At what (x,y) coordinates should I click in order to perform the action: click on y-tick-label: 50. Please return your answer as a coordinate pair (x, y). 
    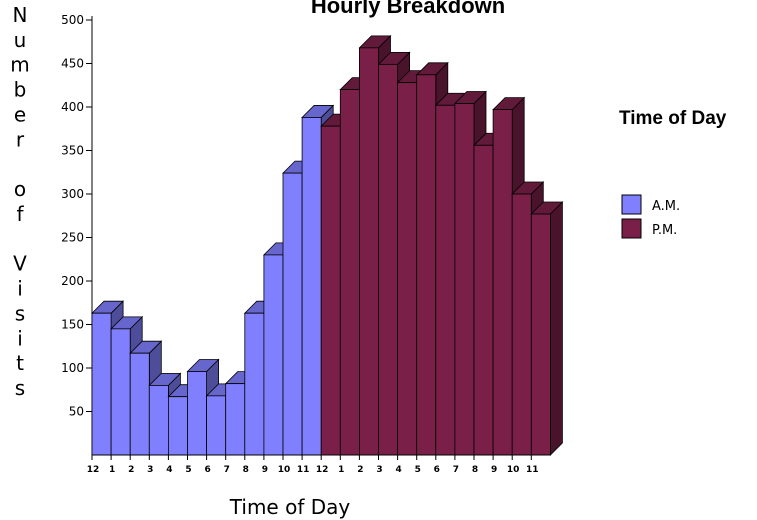
    Looking at the image, I should click on (76, 412).